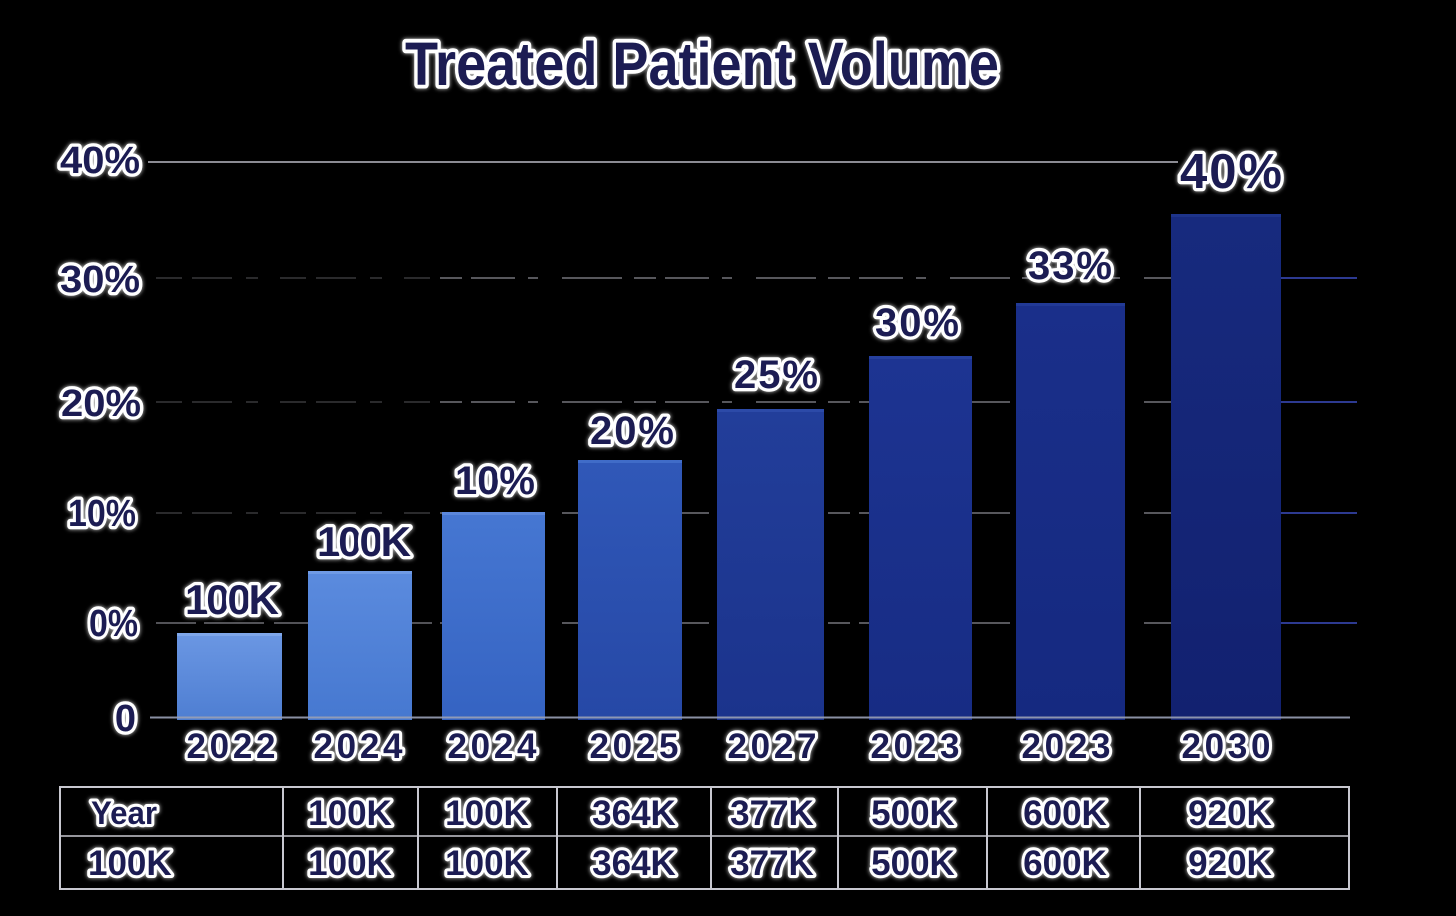 The height and width of the screenshot is (916, 1456). Describe the element at coordinates (125, 719) in the screenshot. I see `svg-text: 0` at that location.